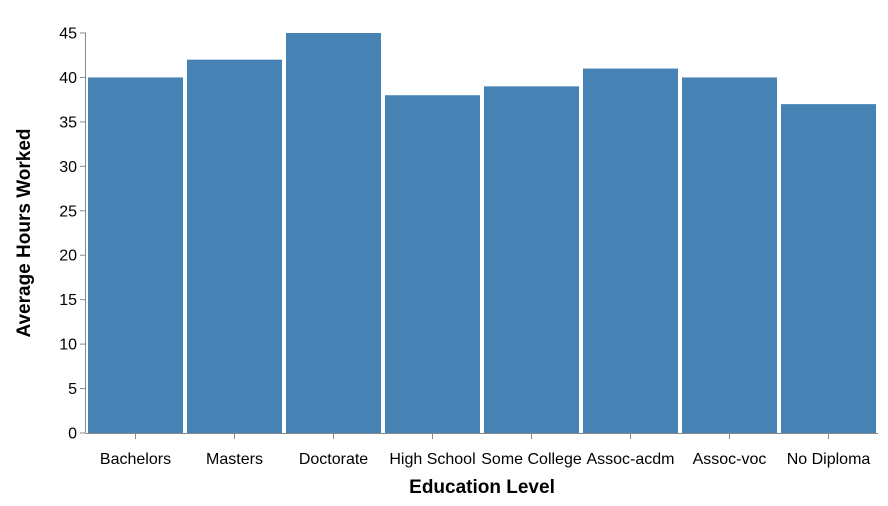 The height and width of the screenshot is (506, 888). Describe the element at coordinates (68, 122) in the screenshot. I see `y-tick-label: 35` at that location.